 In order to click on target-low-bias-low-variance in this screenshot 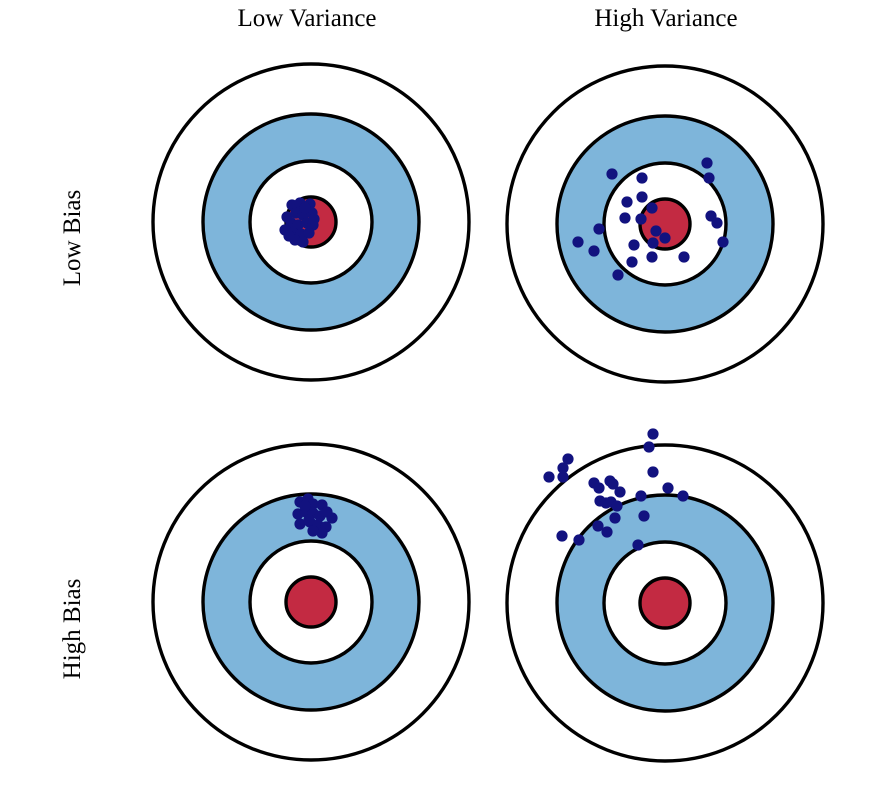, I will do `click(311, 222)`.